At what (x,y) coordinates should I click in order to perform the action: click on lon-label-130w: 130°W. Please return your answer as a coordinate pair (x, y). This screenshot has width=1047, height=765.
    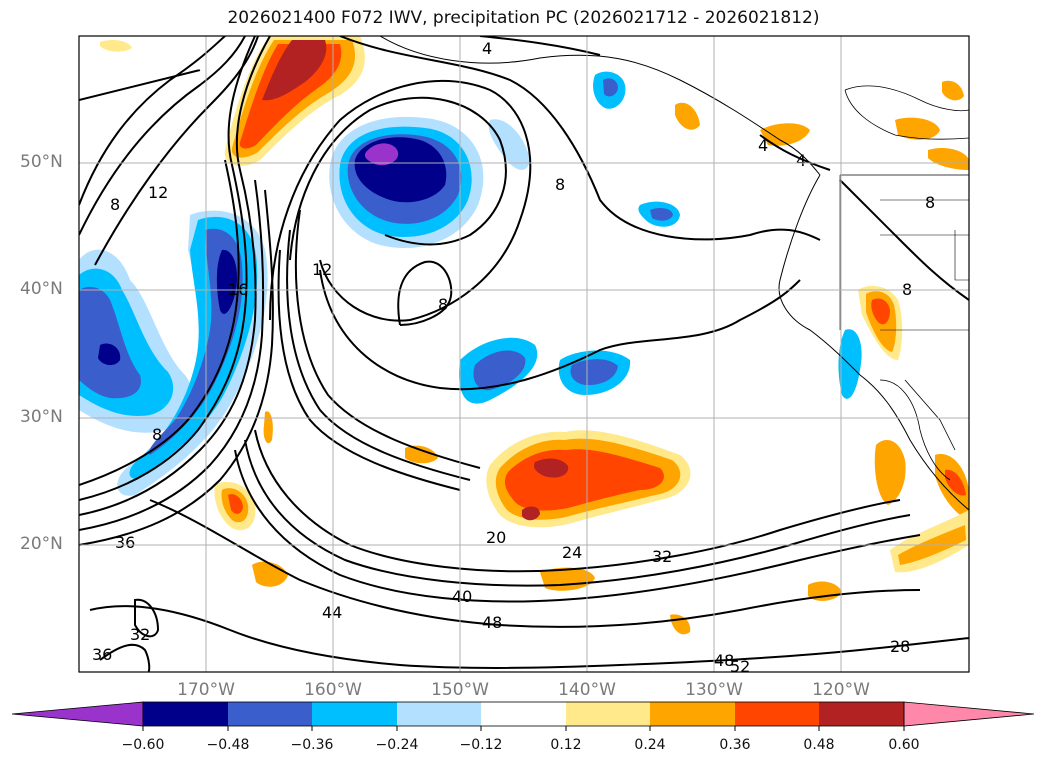
    Looking at the image, I should click on (714, 690).